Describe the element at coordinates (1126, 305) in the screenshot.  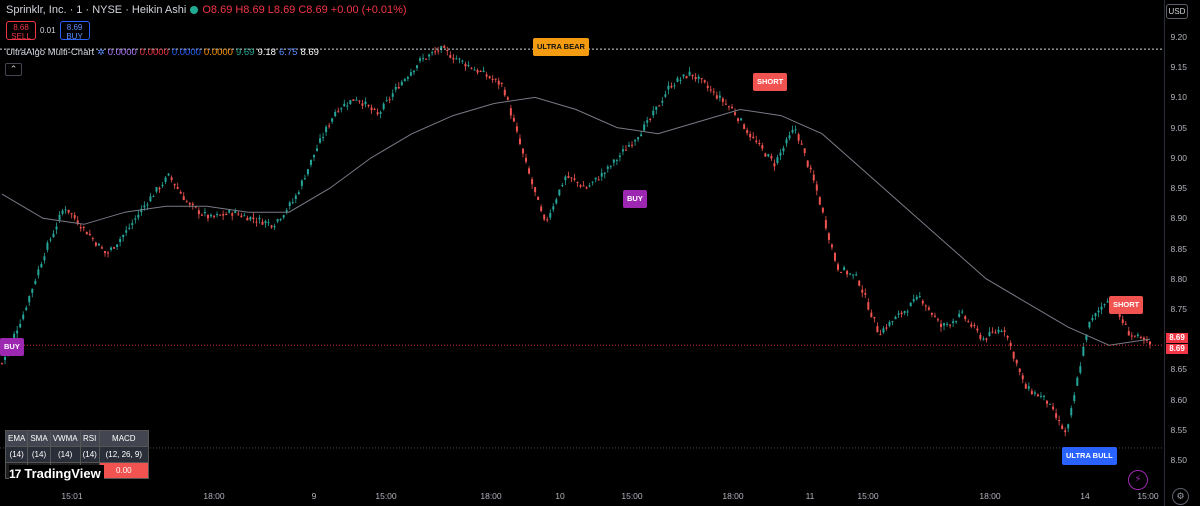
I see `signal-short-2: SHORT` at that location.